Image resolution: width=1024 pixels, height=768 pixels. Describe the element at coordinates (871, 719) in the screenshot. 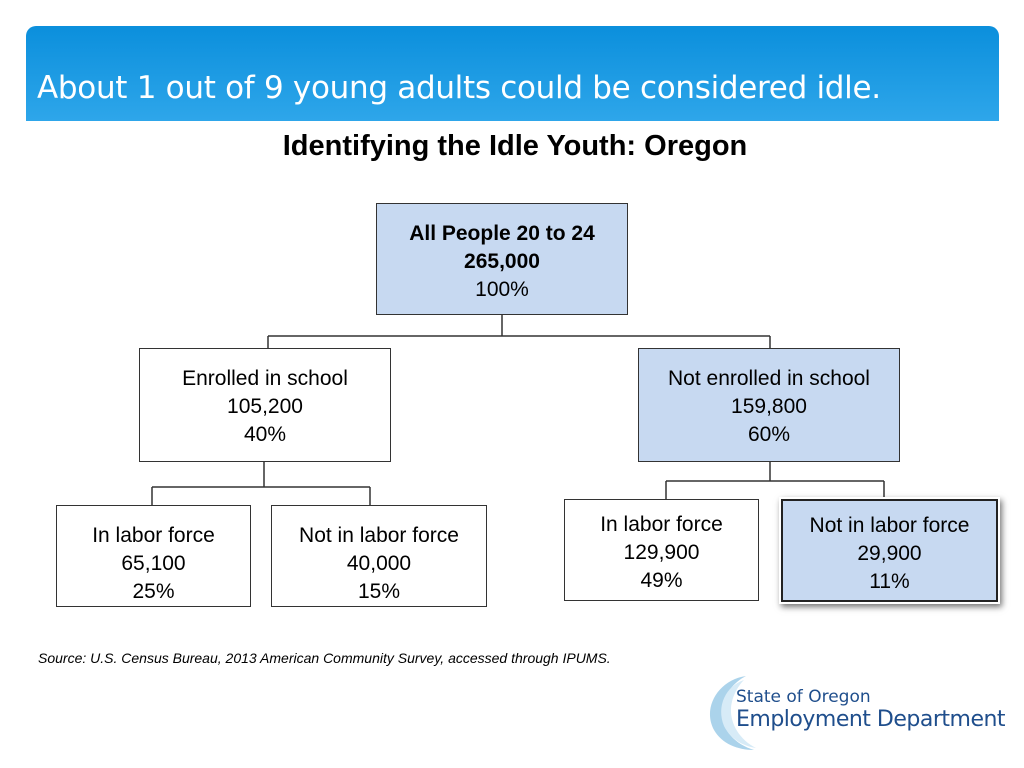

I see `logo-text-department: Employment Department` at that location.